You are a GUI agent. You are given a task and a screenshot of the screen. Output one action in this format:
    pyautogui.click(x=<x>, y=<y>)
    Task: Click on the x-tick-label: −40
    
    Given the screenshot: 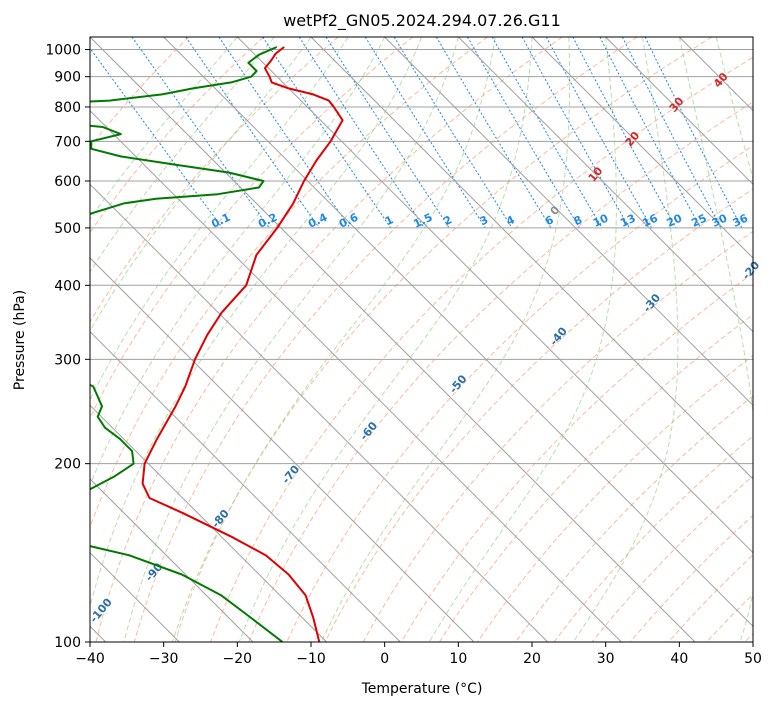 What is the action you would take?
    pyautogui.click(x=90, y=659)
    